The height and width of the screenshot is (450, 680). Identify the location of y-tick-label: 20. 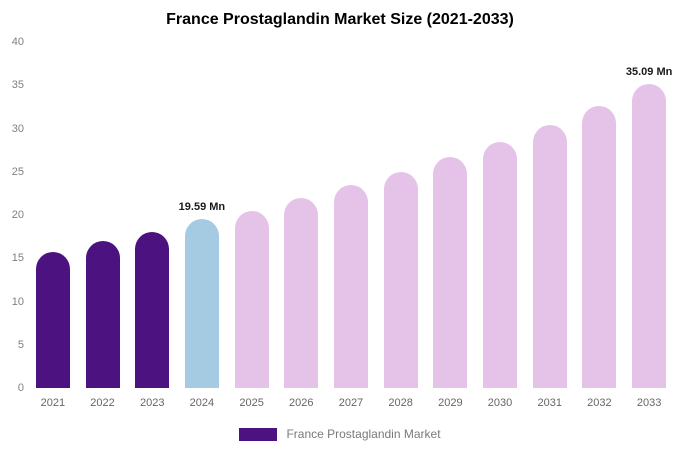
(17, 215).